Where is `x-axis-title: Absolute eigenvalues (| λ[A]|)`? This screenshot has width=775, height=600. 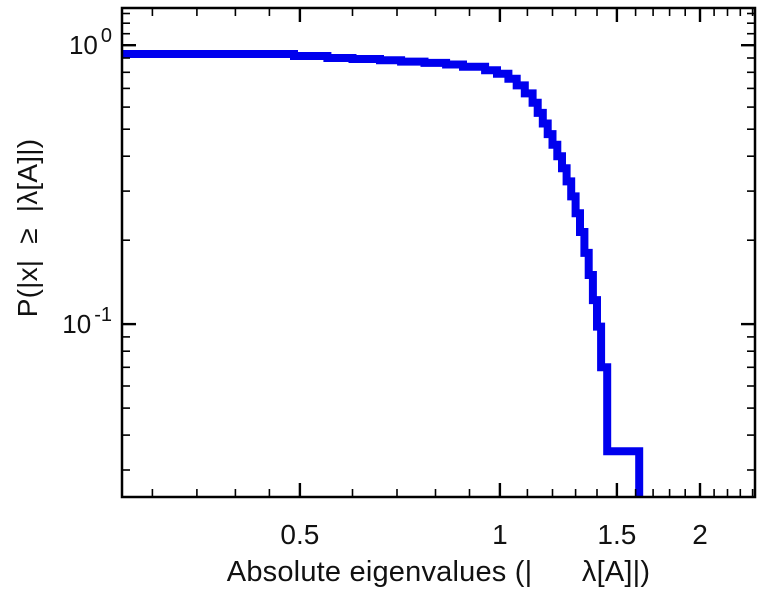 x-axis-title: Absolute eigenvalues (| λ[A]|) is located at coordinates (438, 572).